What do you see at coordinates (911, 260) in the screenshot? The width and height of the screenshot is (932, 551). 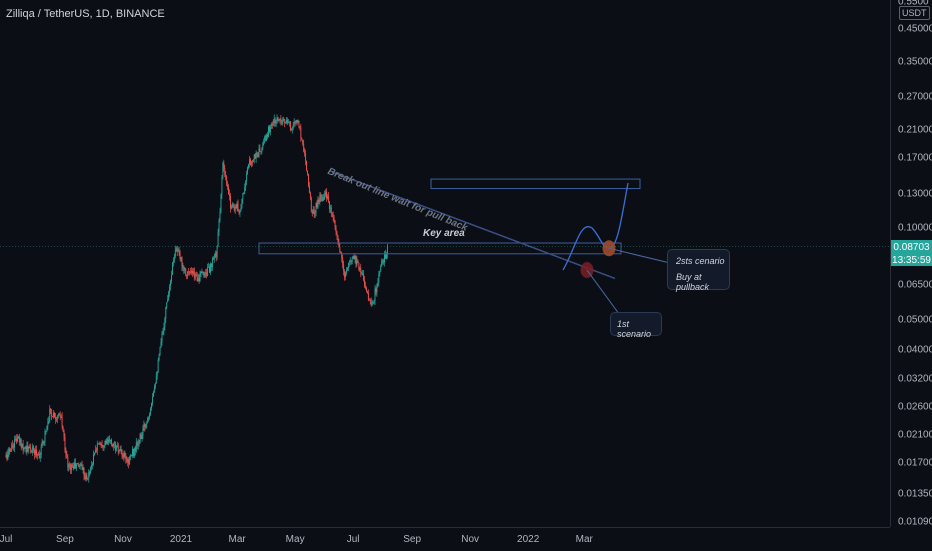 I see `bar-countdown: 13:35:59` at bounding box center [911, 260].